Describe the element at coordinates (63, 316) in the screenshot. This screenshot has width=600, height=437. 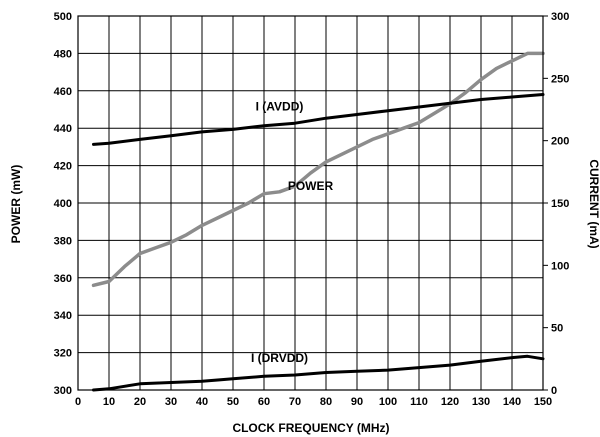
I see `y-tick-label: 340` at that location.